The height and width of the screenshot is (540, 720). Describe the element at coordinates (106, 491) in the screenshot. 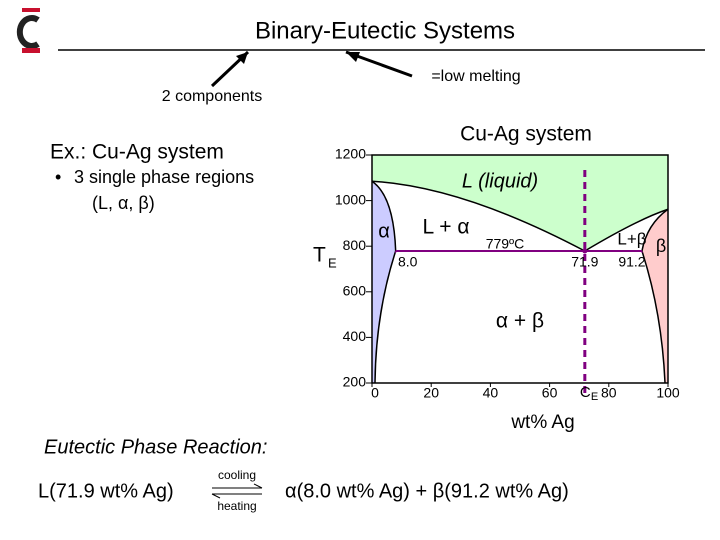

I see `reaction-left: L(71.9 wt% Ag)` at that location.